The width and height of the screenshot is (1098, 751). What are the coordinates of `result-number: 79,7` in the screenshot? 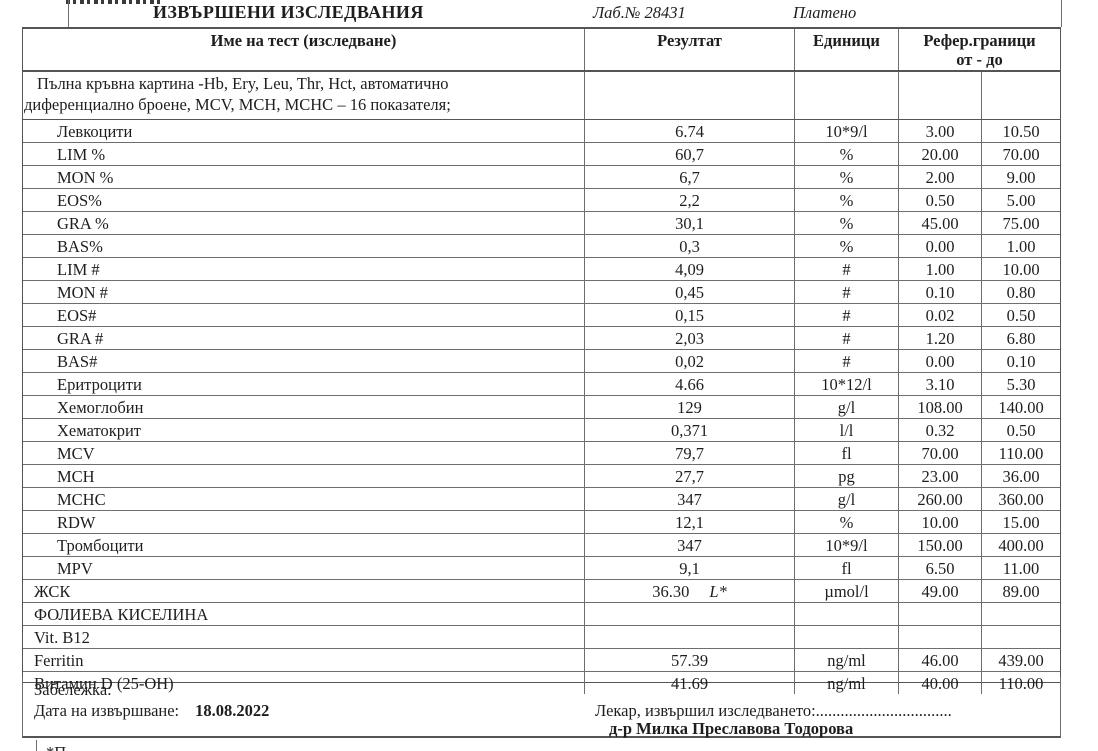 It's located at (689, 453).